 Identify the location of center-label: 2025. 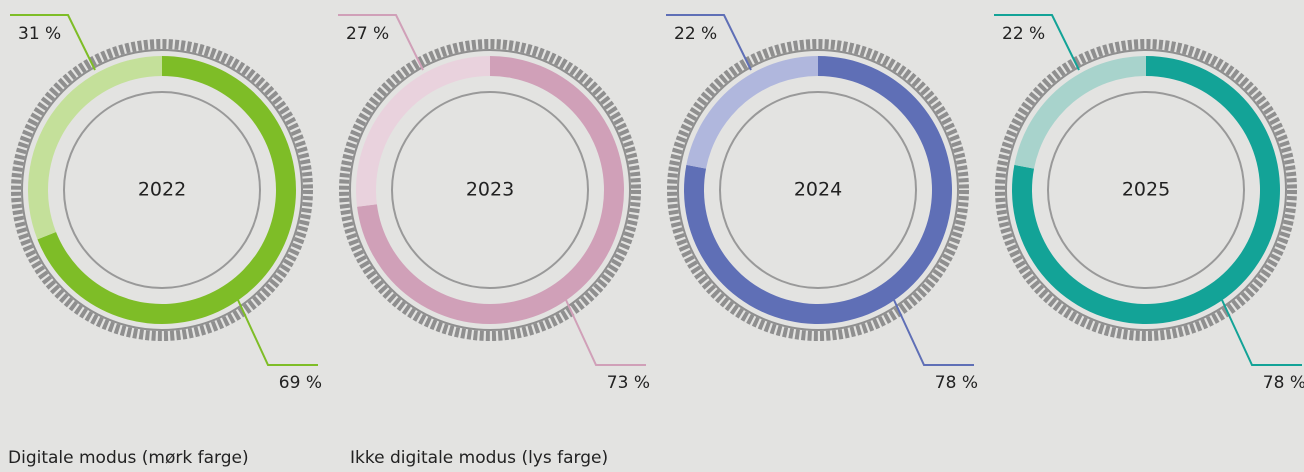
(1146, 190).